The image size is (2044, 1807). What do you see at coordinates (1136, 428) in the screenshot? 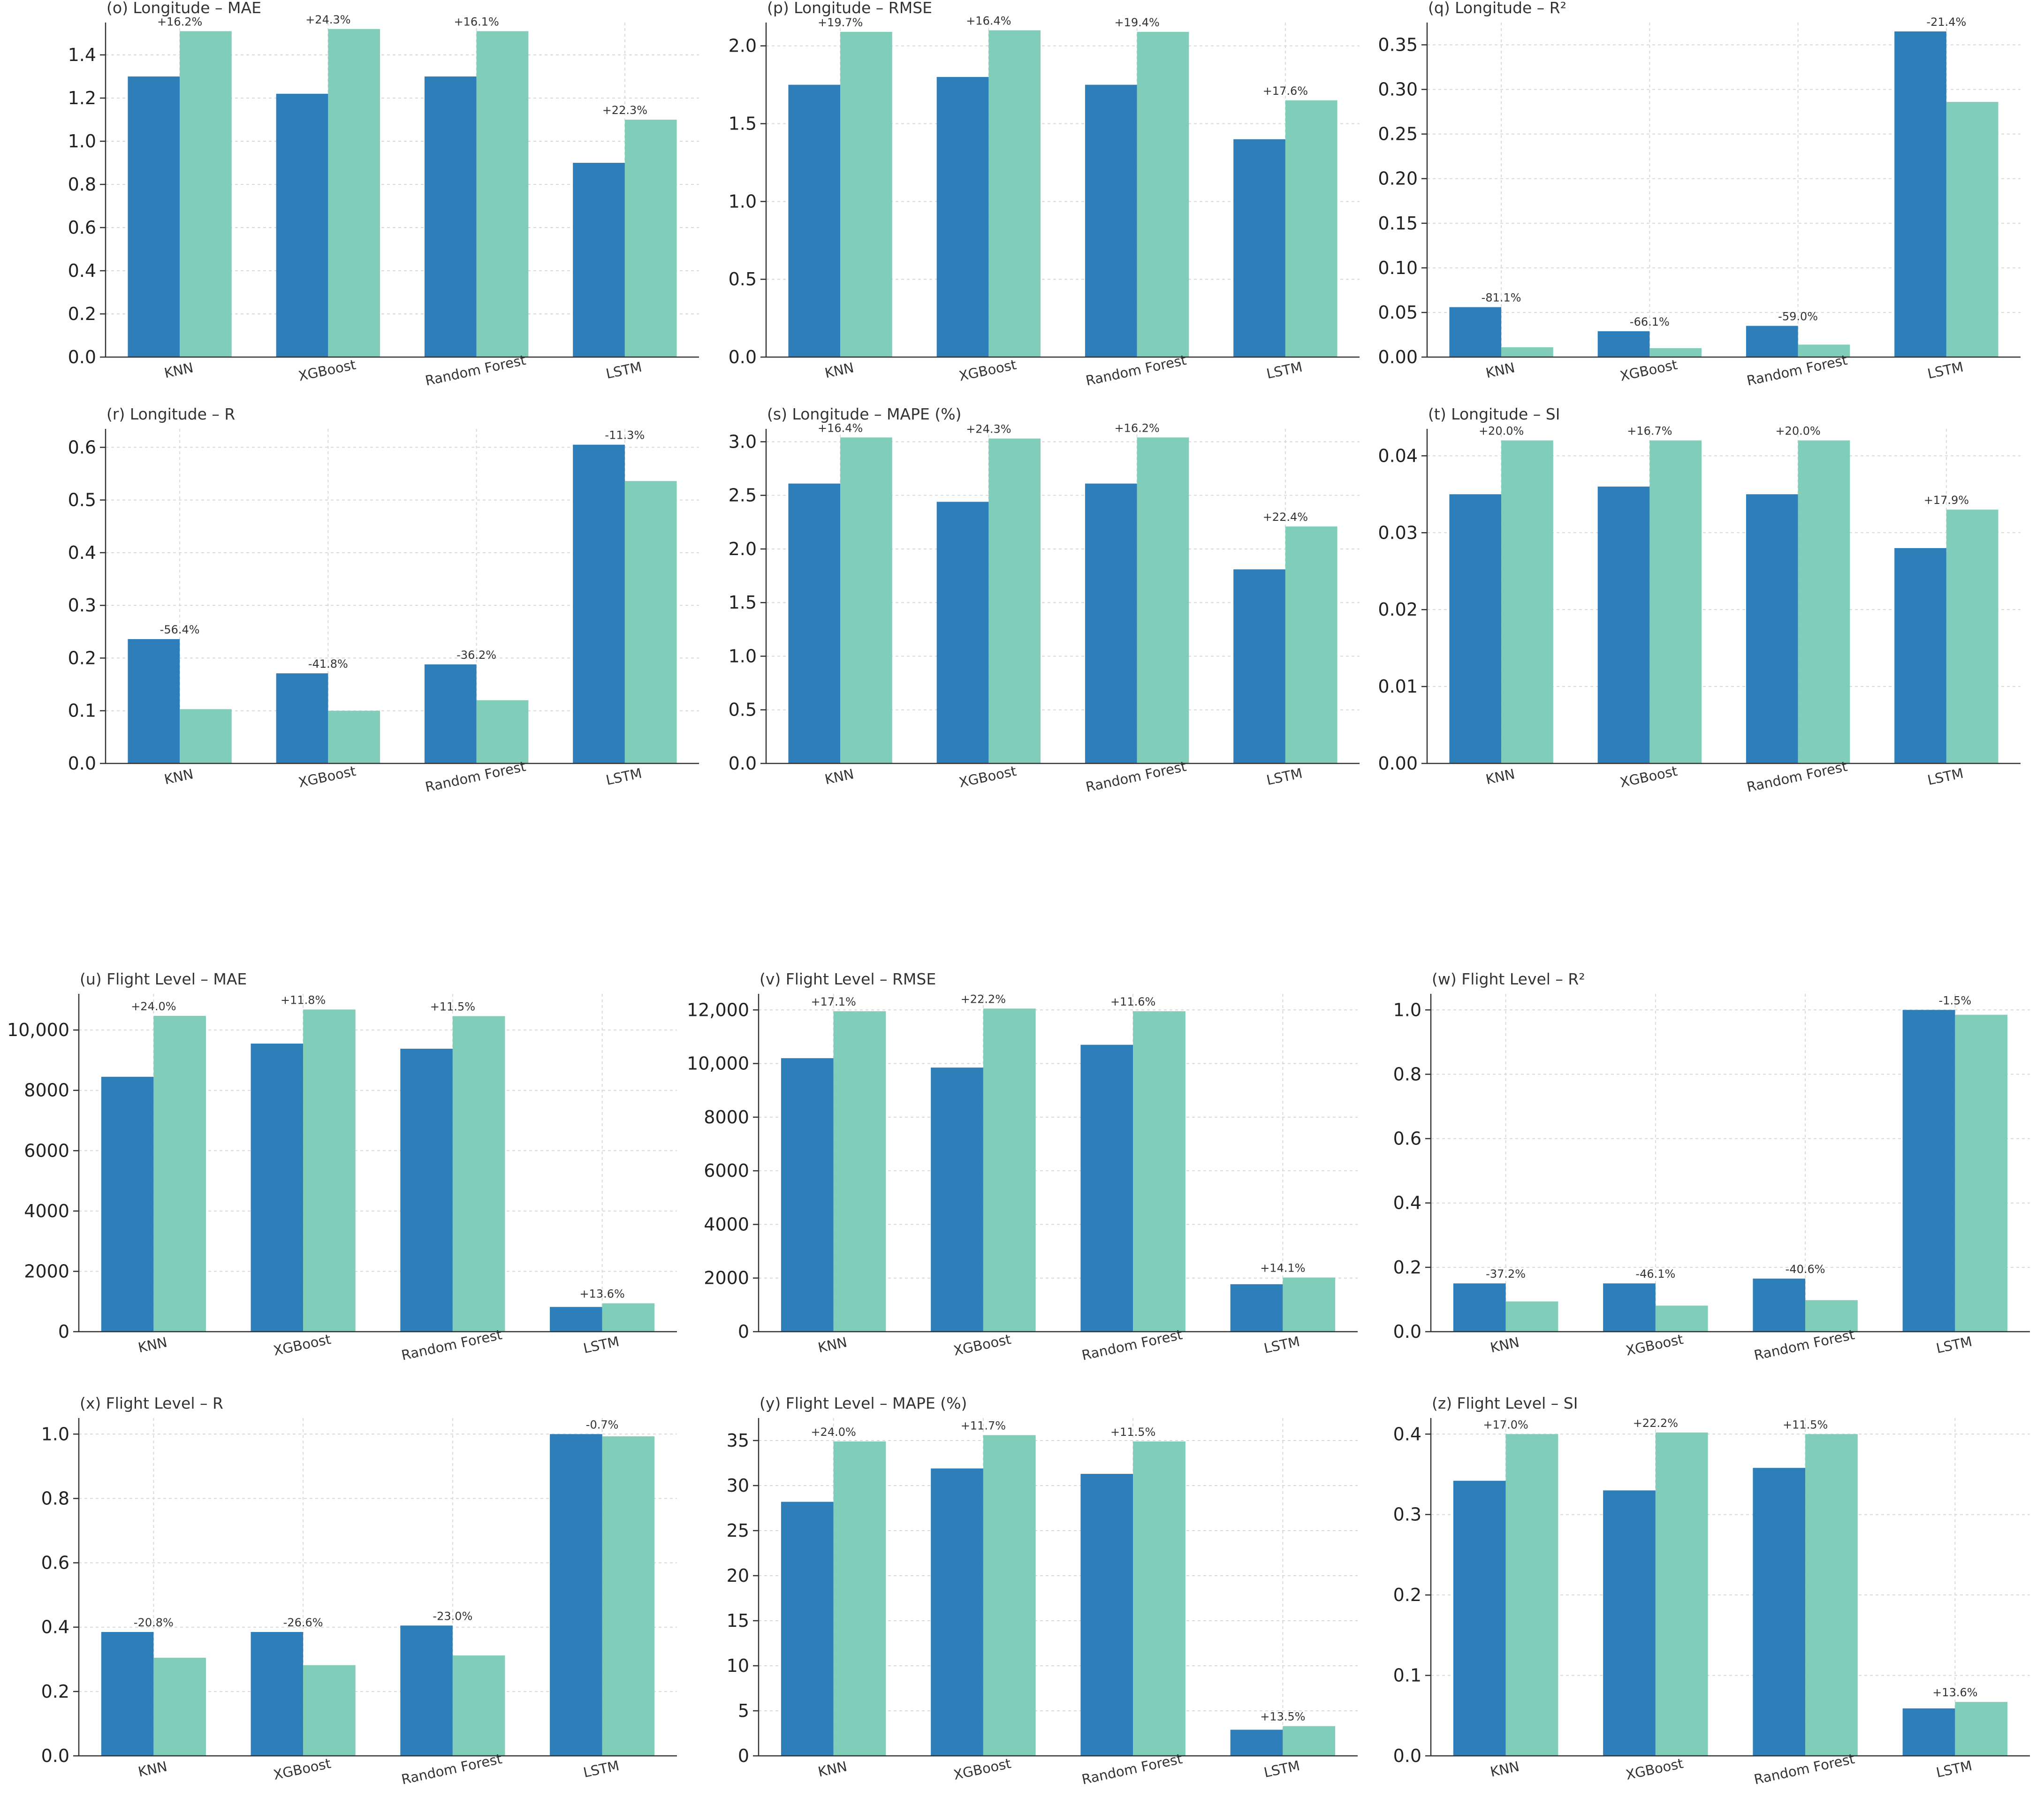
I see `data-label: +16.2%` at bounding box center [1136, 428].